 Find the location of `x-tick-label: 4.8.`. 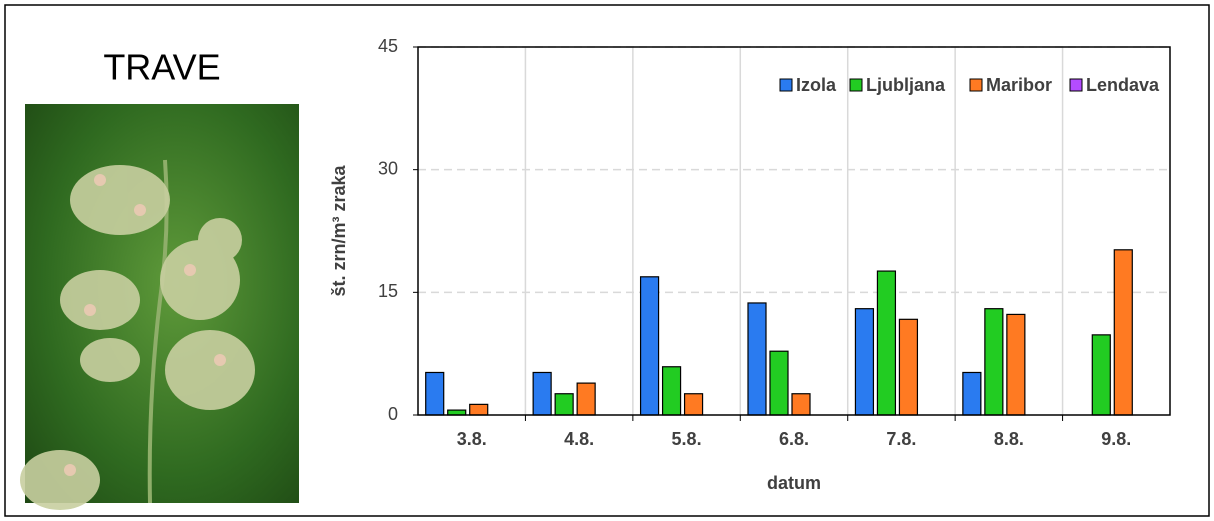

x-tick-label: 4.8. is located at coordinates (579, 439).